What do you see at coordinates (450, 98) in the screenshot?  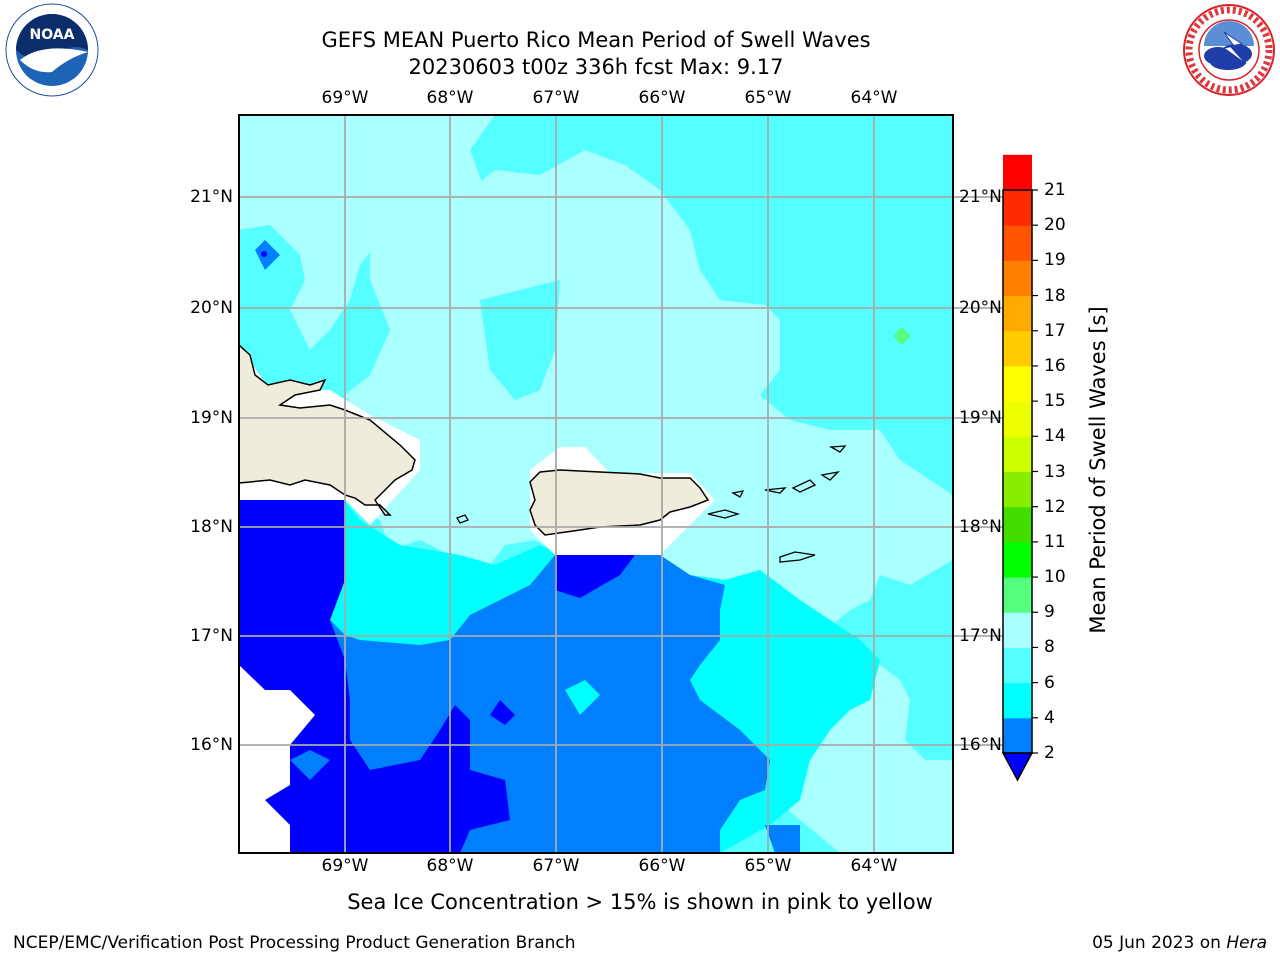 I see `lon-label-top: 68°W` at bounding box center [450, 98].